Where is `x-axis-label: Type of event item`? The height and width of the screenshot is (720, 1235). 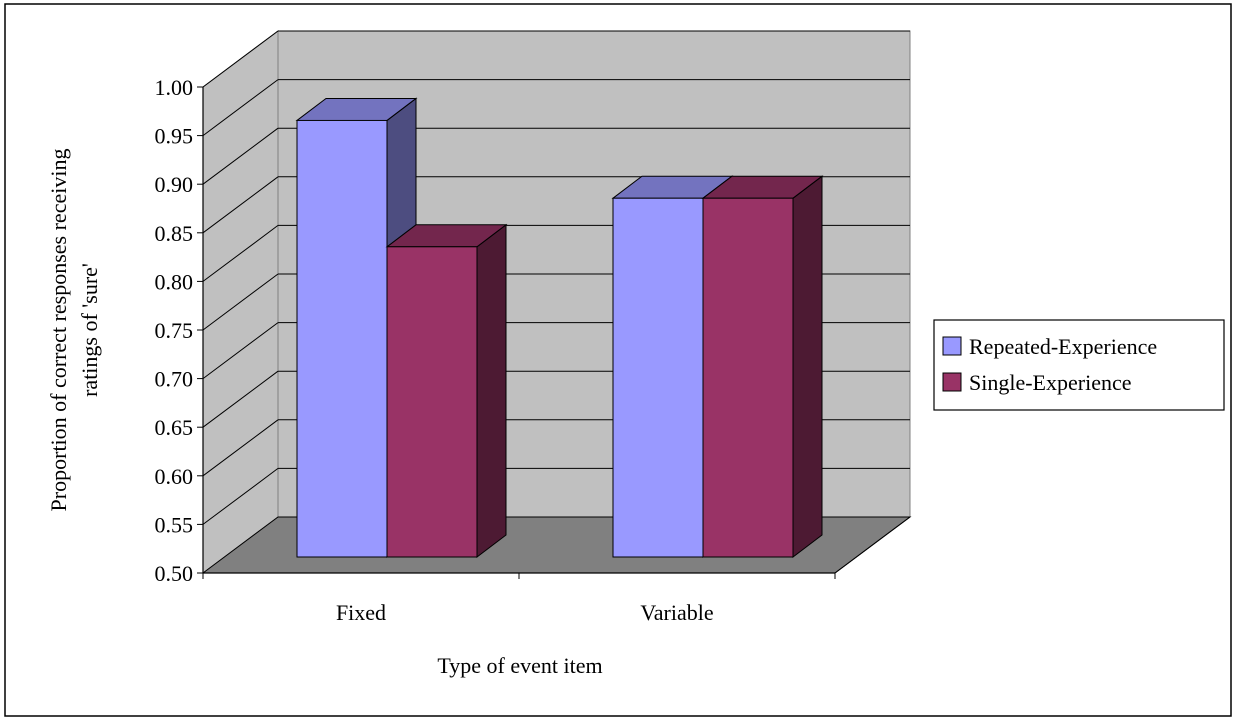
x-axis-label: Type of event item is located at coordinates (519, 665).